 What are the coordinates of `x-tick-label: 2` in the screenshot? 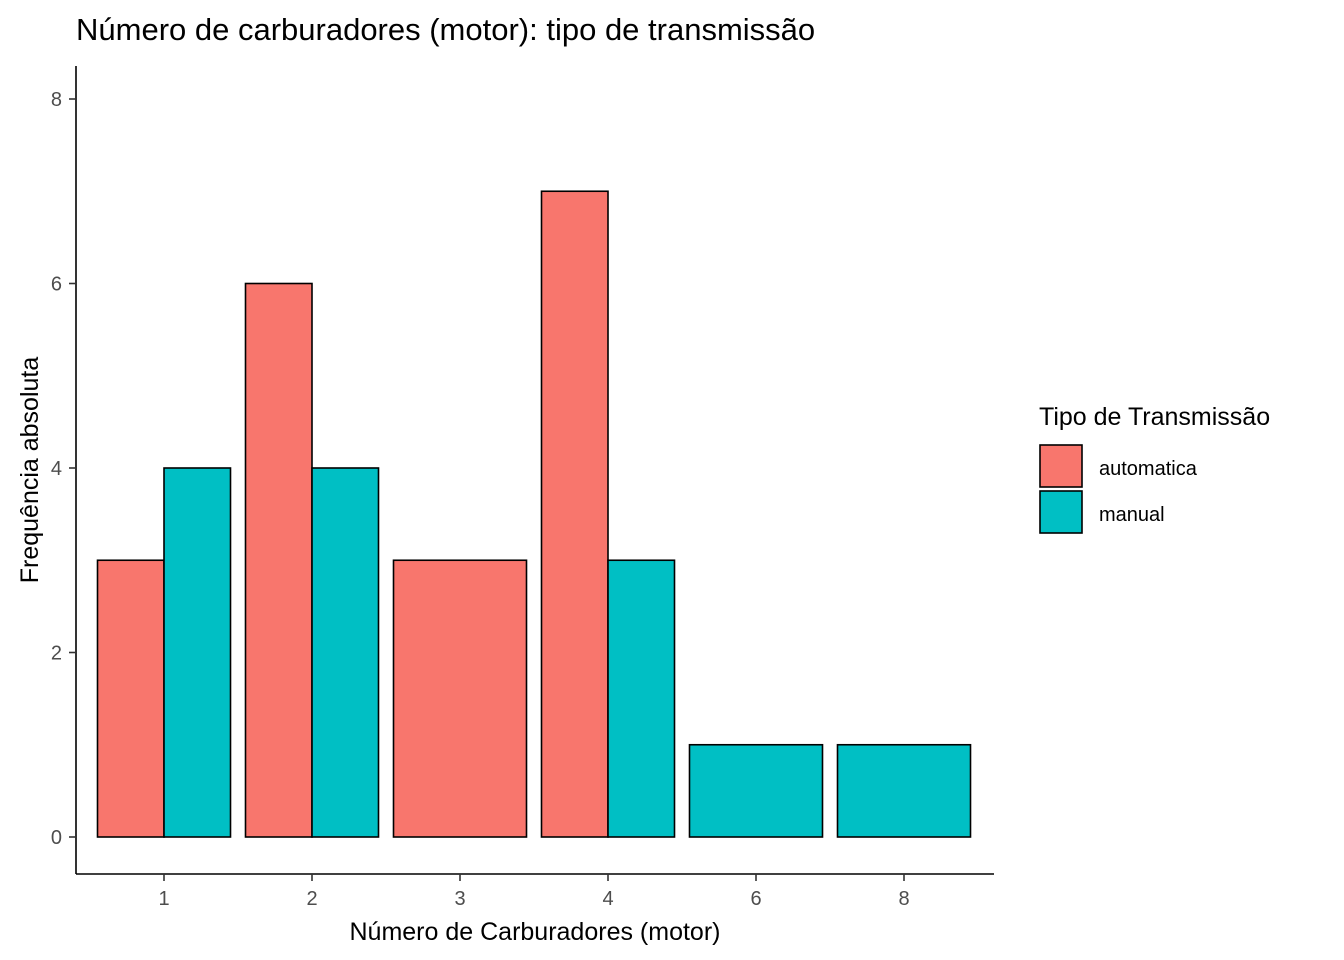 It's located at (311, 899).